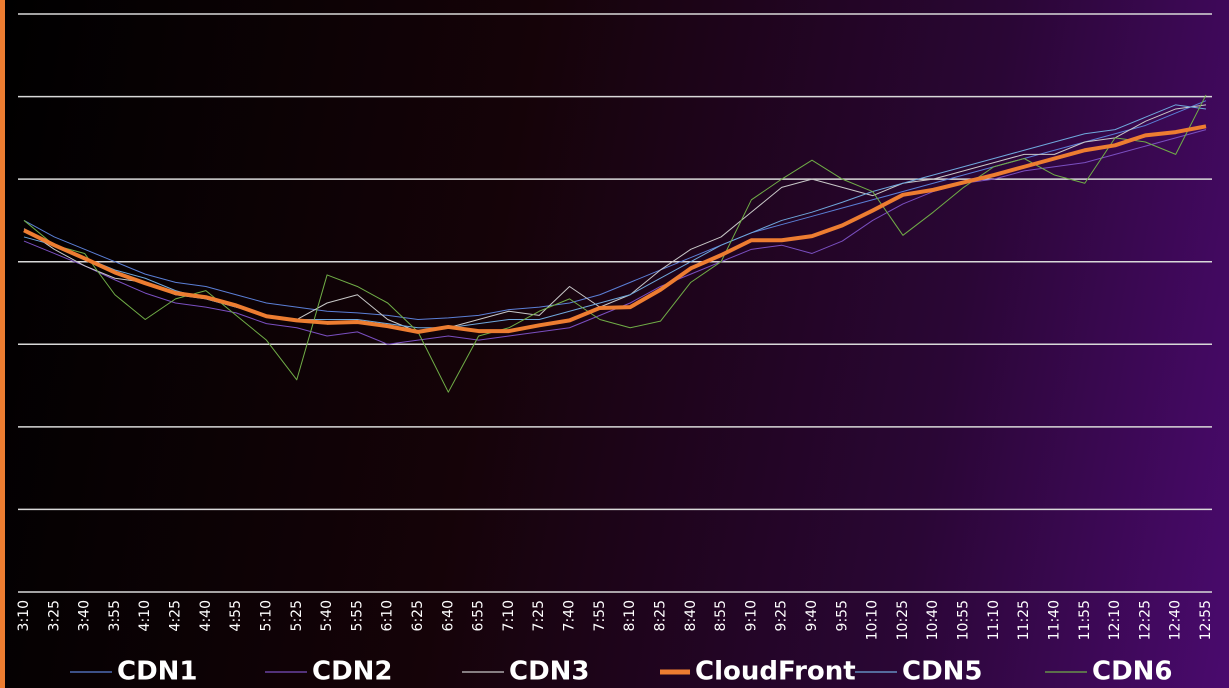 The image size is (1229, 688). I want to click on x-tick-label: 11:55, so click(1085, 620).